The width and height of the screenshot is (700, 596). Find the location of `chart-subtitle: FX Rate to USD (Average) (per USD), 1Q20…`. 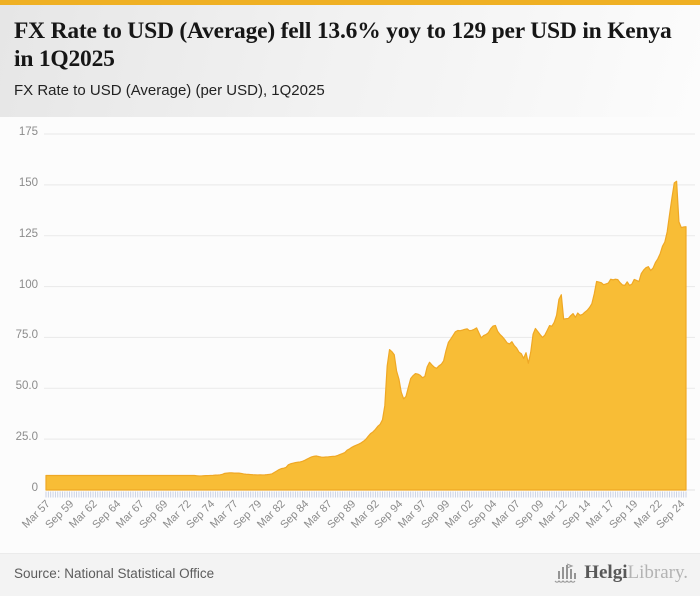

chart-subtitle: FX Rate to USD (Average) (per USD), 1Q20… is located at coordinates (169, 91).